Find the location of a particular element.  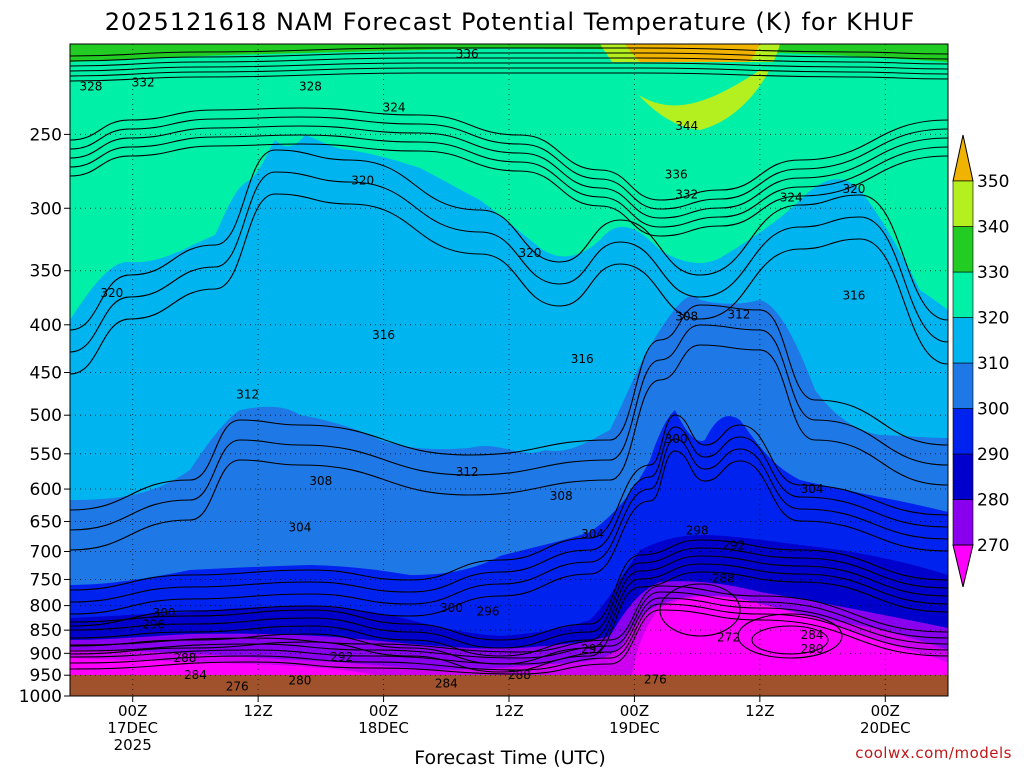

x-tick-label: 17DEC is located at coordinates (132, 728).